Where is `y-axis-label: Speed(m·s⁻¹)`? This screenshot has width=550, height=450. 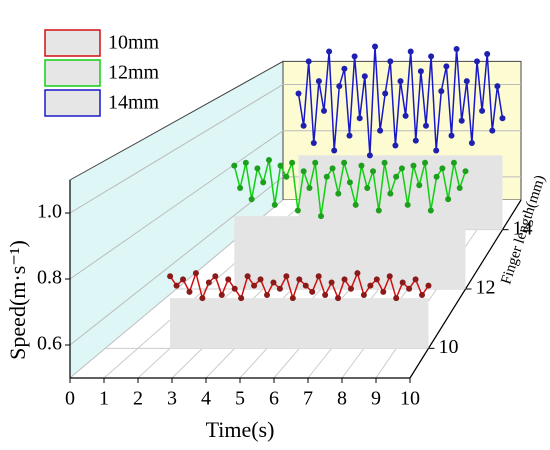 y-axis-label: Speed(m·s⁻¹) is located at coordinates (17, 300).